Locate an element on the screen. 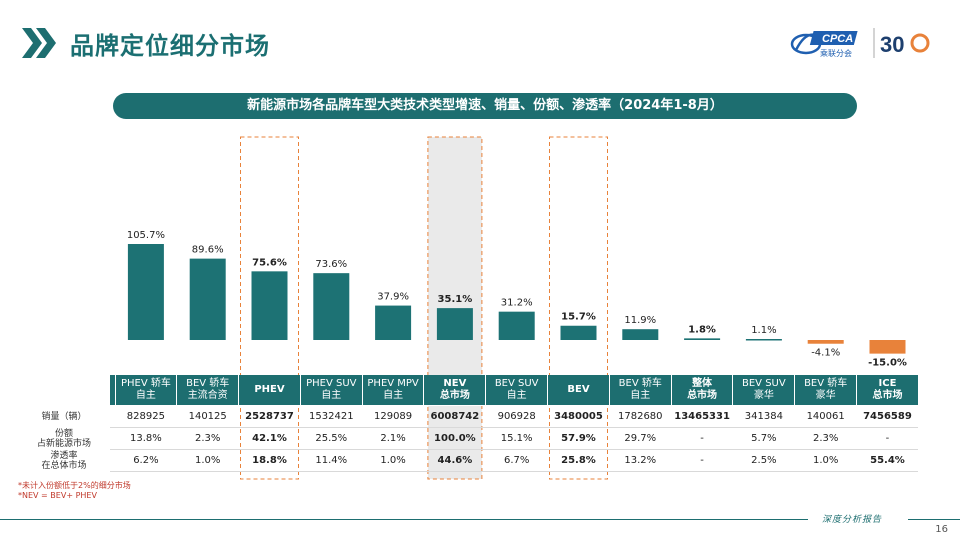 The image size is (960, 540). table-cell: 42.1% is located at coordinates (269, 438).